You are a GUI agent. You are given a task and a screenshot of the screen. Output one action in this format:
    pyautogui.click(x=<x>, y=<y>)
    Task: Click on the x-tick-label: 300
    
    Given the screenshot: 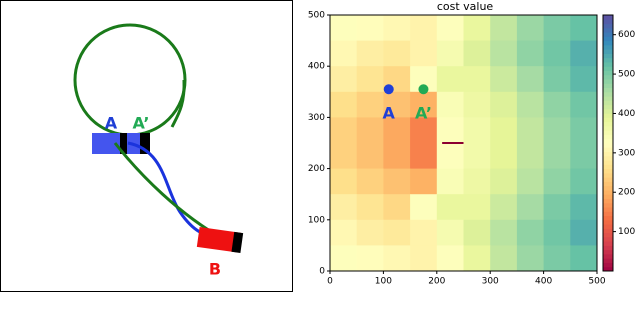 What is the action you would take?
    pyautogui.click(x=490, y=282)
    